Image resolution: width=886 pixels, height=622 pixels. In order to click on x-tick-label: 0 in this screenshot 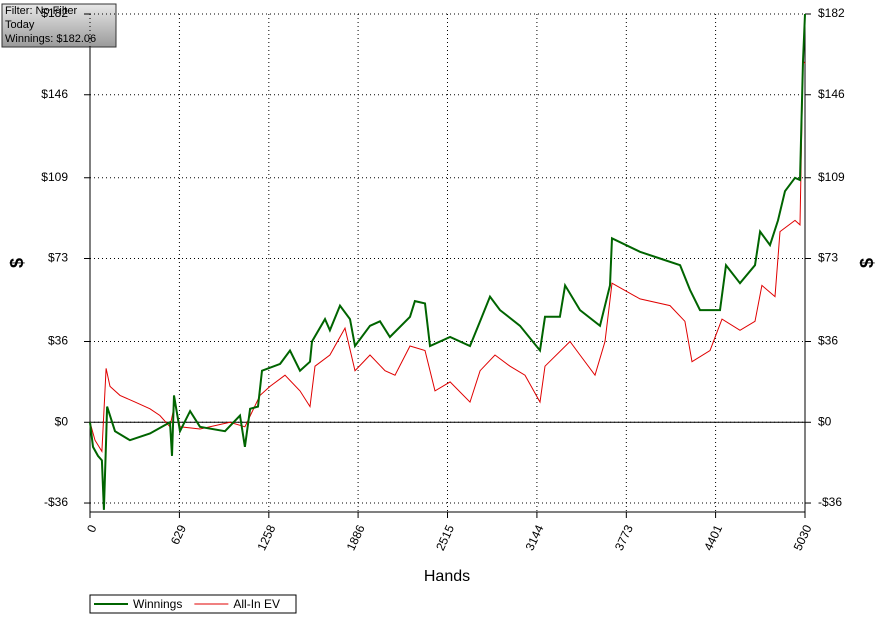, I will do `click(92, 528)`.